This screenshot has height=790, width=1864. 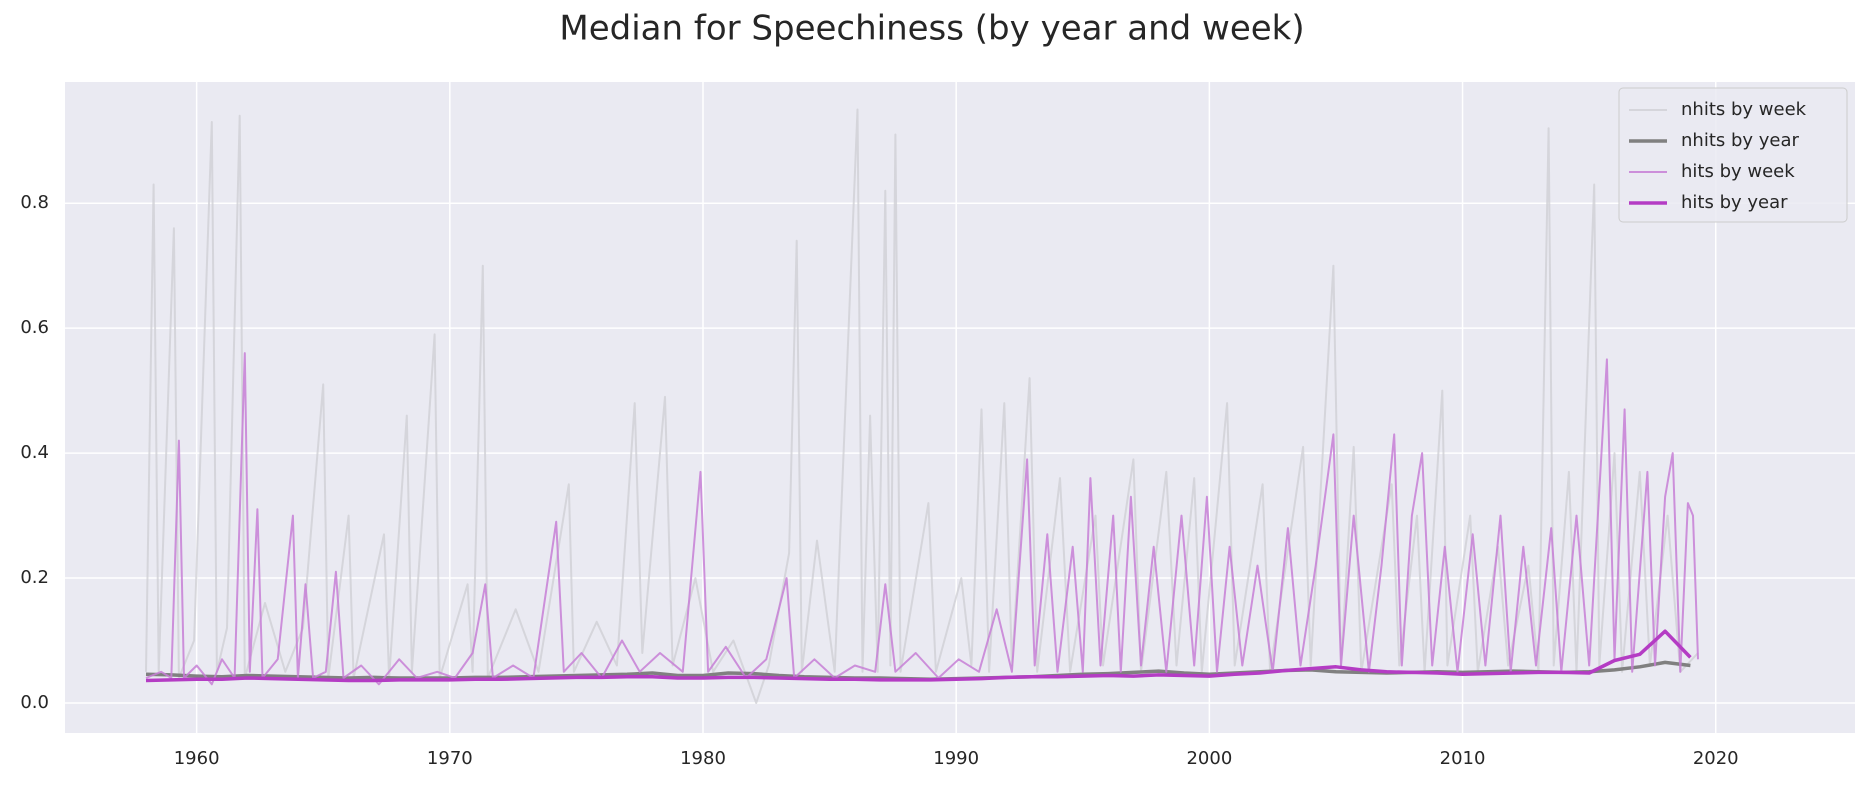 I want to click on legend-label: nhits by year, so click(x=1740, y=140).